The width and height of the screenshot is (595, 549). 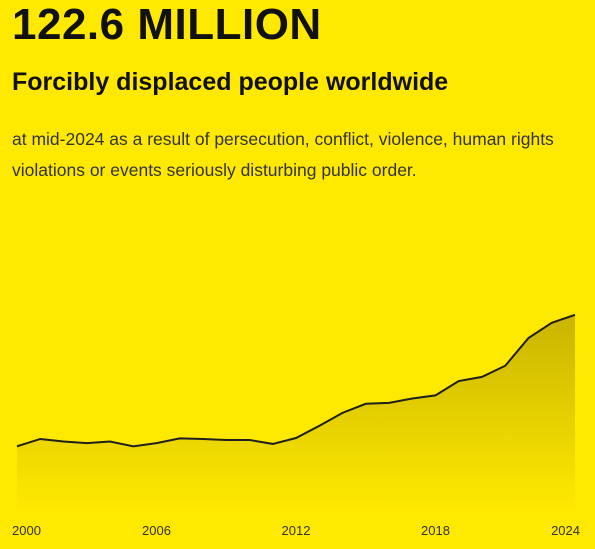 What do you see at coordinates (296, 530) in the screenshot?
I see `x-tick-label: 2012` at bounding box center [296, 530].